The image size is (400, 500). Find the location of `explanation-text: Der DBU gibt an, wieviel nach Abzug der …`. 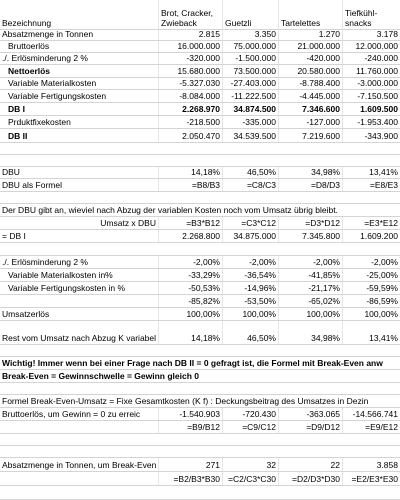

explanation-text: Der DBU gibt an, wieviel nach Abzug der … is located at coordinates (170, 210).